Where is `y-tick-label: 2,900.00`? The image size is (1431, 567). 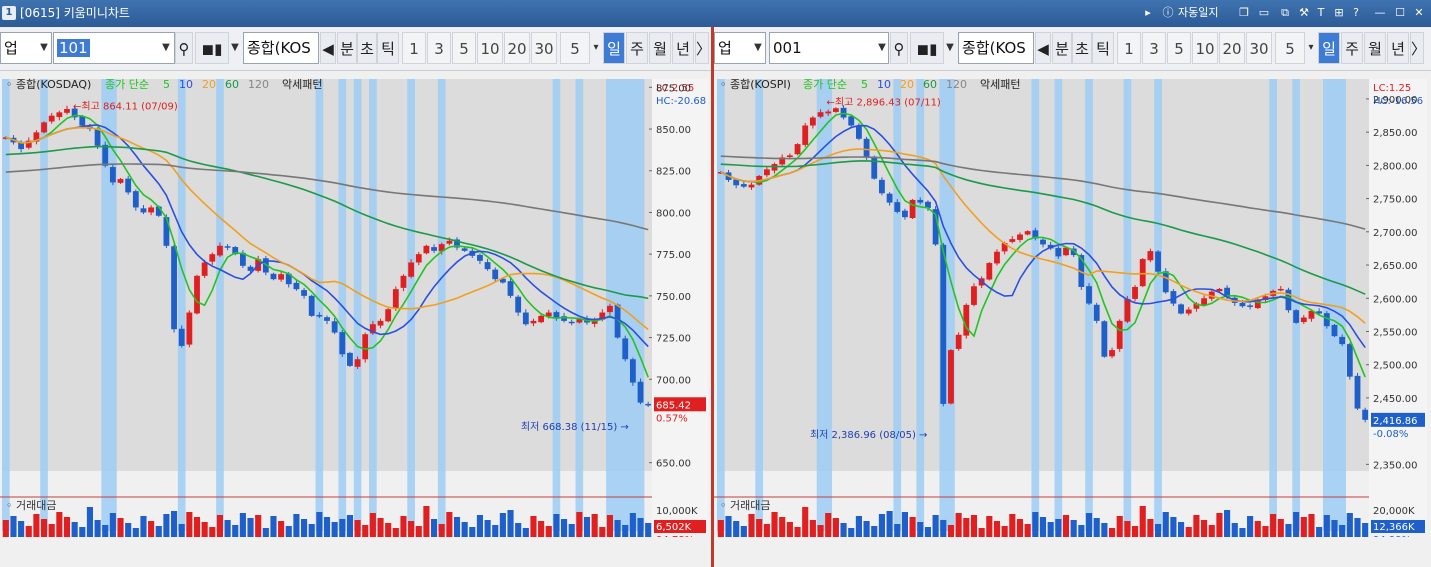 y-tick-label: 2,900.00 is located at coordinates (1395, 100).